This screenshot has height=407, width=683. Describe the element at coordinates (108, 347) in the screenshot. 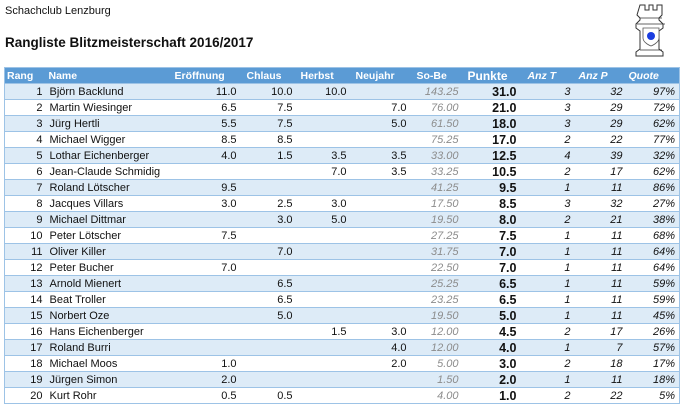

I see `cell-name: Roland Burri` at that location.